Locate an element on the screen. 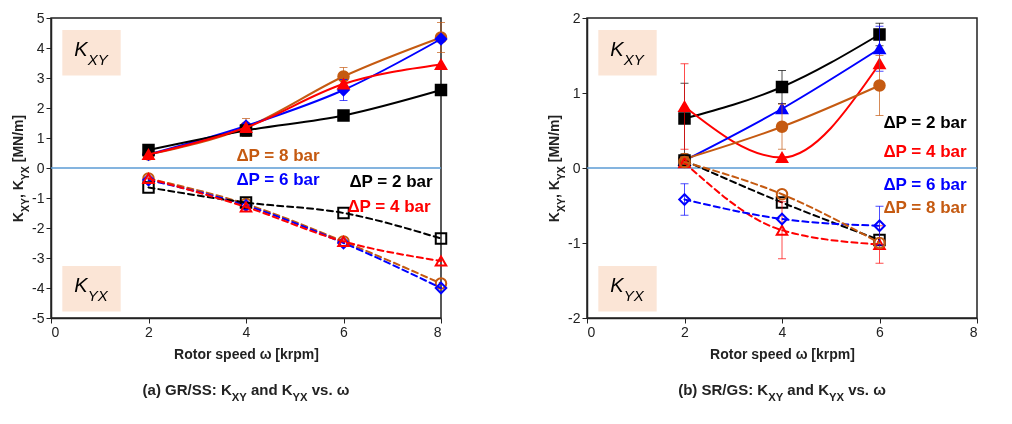  y-tick-label: -3 is located at coordinates (38, 257).